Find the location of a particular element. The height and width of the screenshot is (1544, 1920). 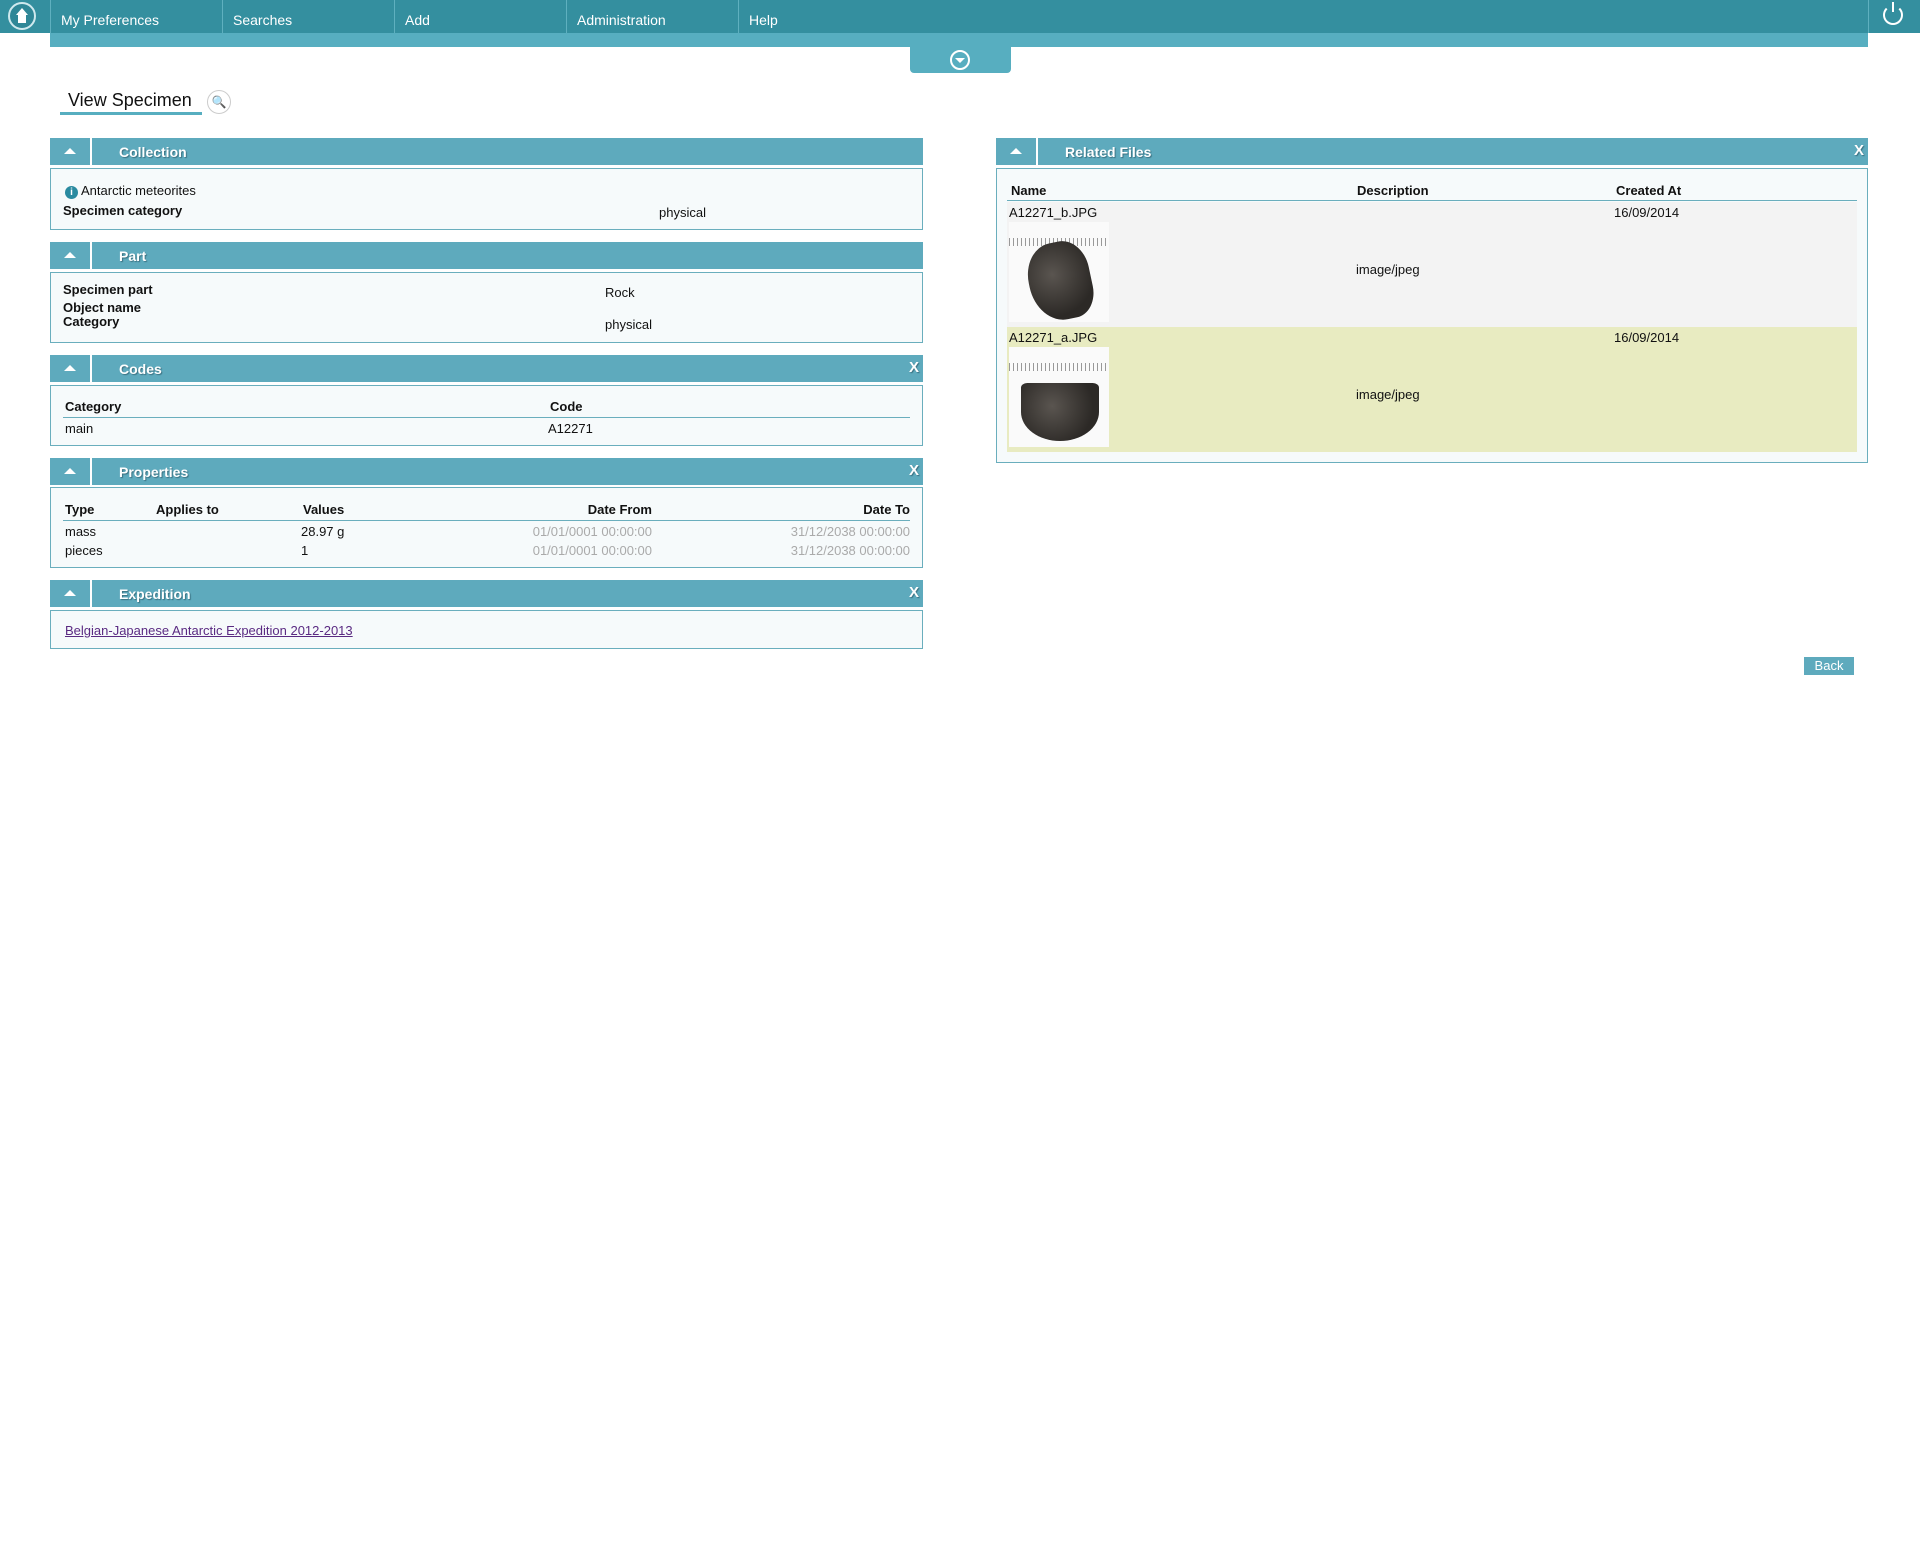

expand-menu-tab is located at coordinates (960, 60).